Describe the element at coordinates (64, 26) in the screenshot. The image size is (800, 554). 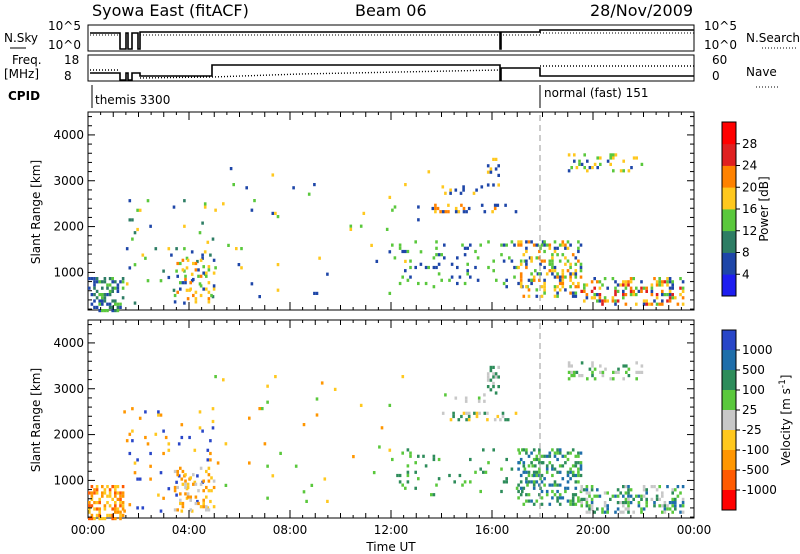
I see `nsky-left-tick-top: 10^5` at that location.